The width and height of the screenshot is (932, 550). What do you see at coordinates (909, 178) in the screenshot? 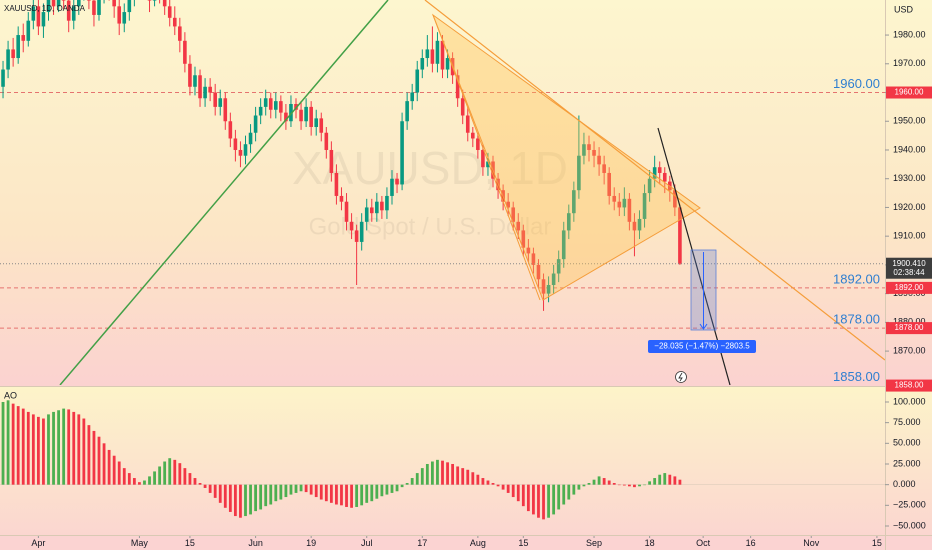
I see `y-tick-label: 1930.00` at bounding box center [909, 178].